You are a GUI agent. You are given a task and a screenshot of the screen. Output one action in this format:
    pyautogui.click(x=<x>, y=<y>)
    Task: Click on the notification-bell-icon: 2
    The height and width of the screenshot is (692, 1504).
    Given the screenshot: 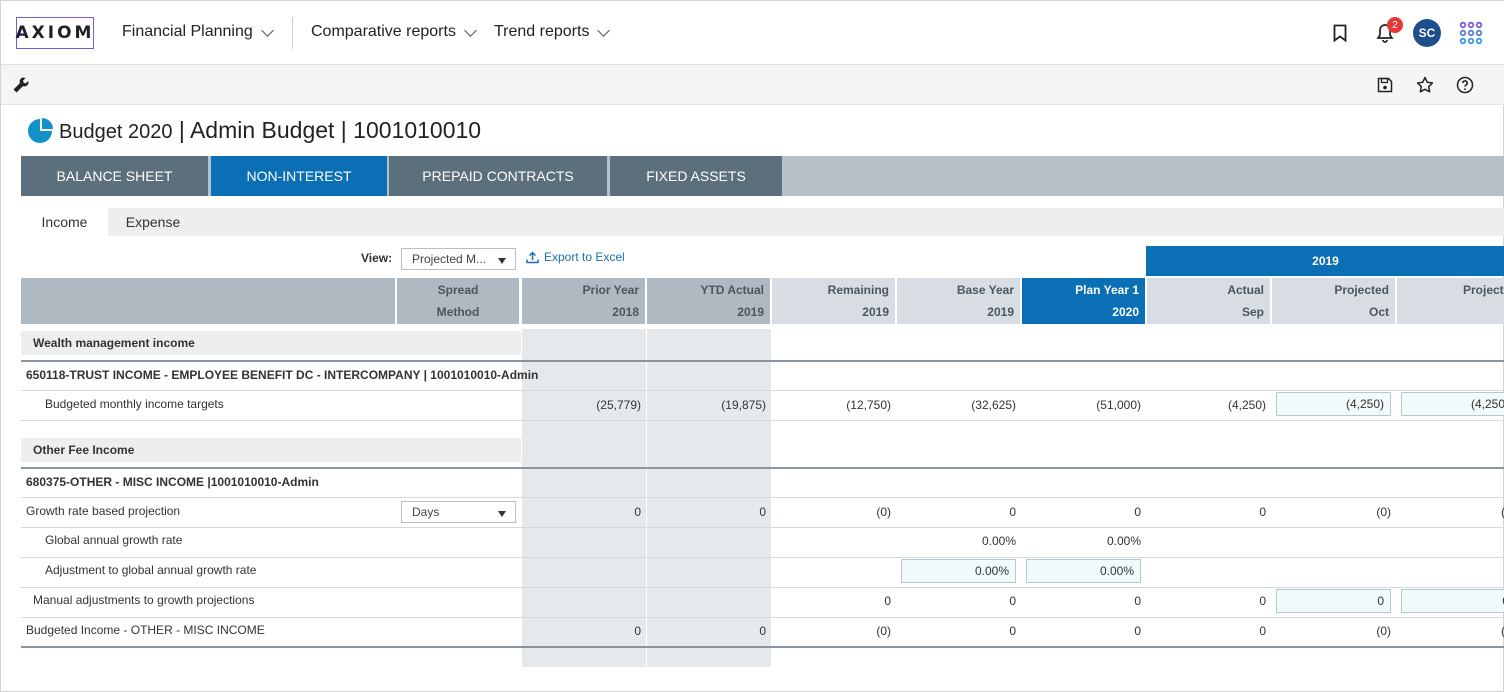 What is the action you would take?
    pyautogui.click(x=1388, y=31)
    